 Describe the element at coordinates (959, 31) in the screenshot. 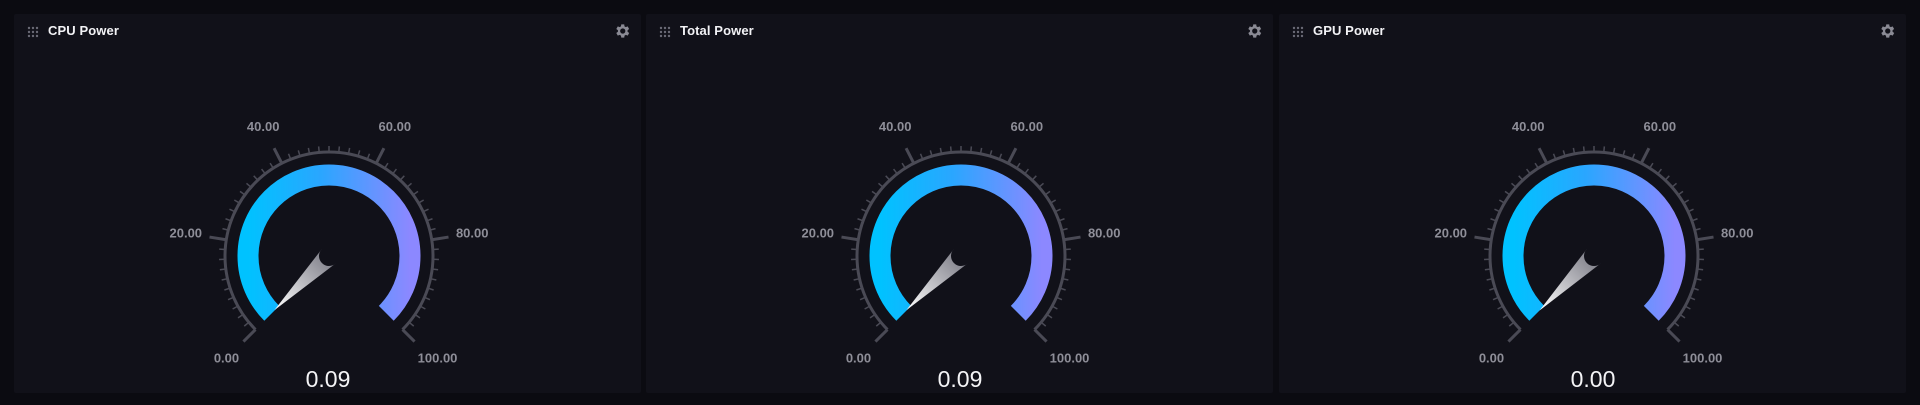

I see `panel-header: Total Power` at that location.